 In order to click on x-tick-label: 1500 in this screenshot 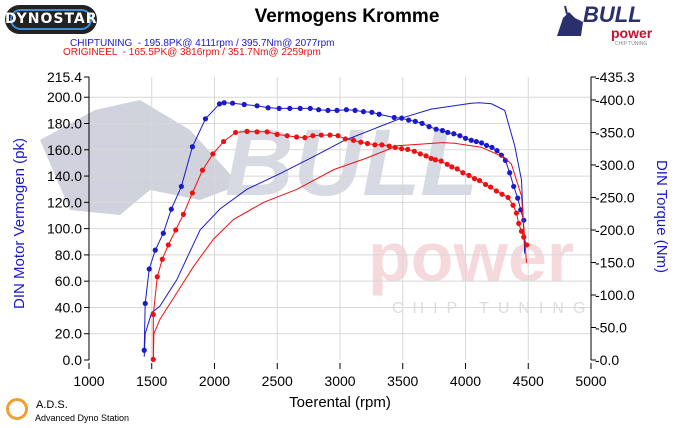, I will do `click(151, 381)`.